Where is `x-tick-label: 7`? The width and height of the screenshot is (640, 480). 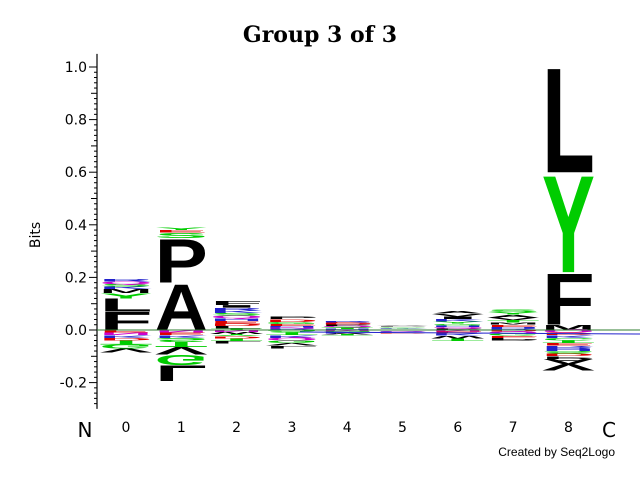 x-tick-label: 7 is located at coordinates (513, 428).